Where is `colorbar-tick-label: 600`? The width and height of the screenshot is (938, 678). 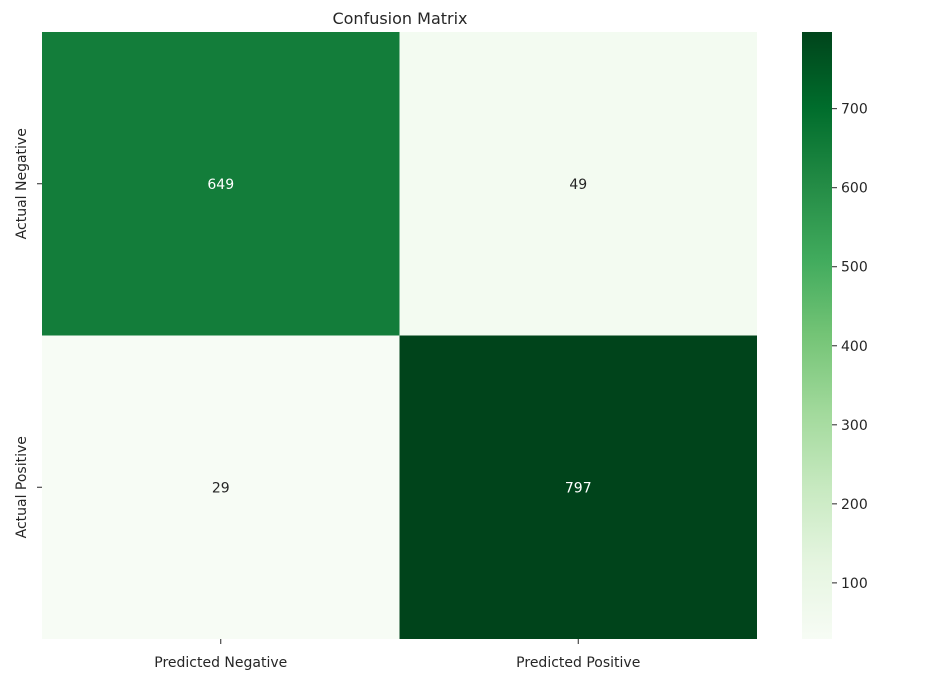 colorbar-tick-label: 600 is located at coordinates (854, 189).